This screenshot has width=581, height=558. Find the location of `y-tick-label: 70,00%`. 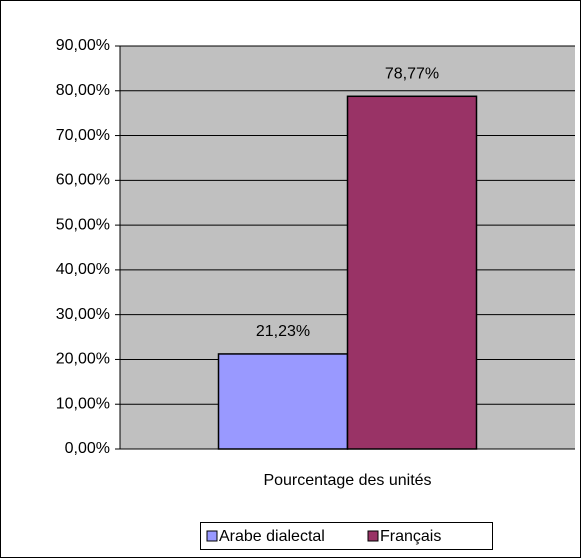

y-tick-label: 70,00% is located at coordinates (83, 135).